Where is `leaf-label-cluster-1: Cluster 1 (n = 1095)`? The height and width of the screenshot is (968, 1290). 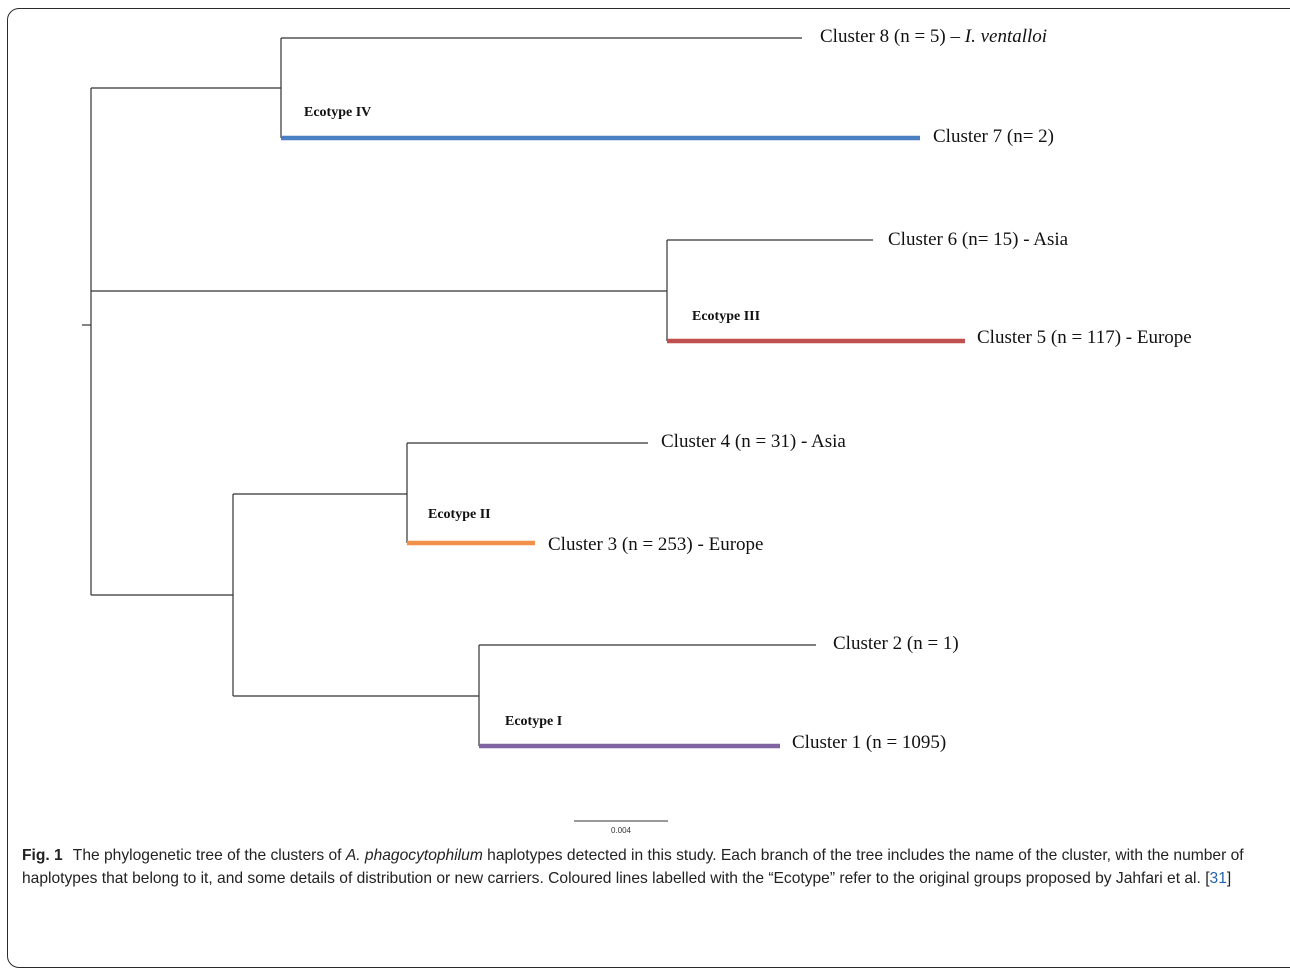
leaf-label-cluster-1: Cluster 1 (n = 1095) is located at coordinates (869, 742).